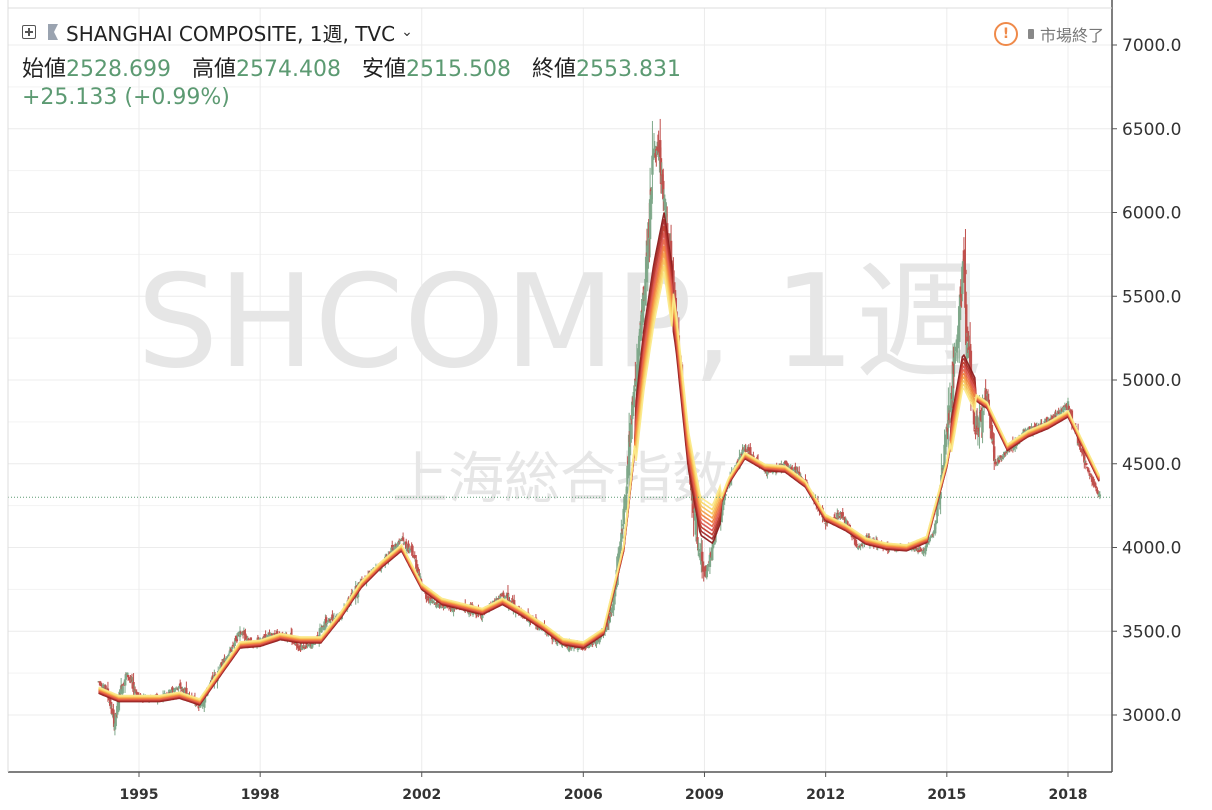 The height and width of the screenshot is (810, 1212). I want to click on x-tick-label: 2012, so click(825, 795).